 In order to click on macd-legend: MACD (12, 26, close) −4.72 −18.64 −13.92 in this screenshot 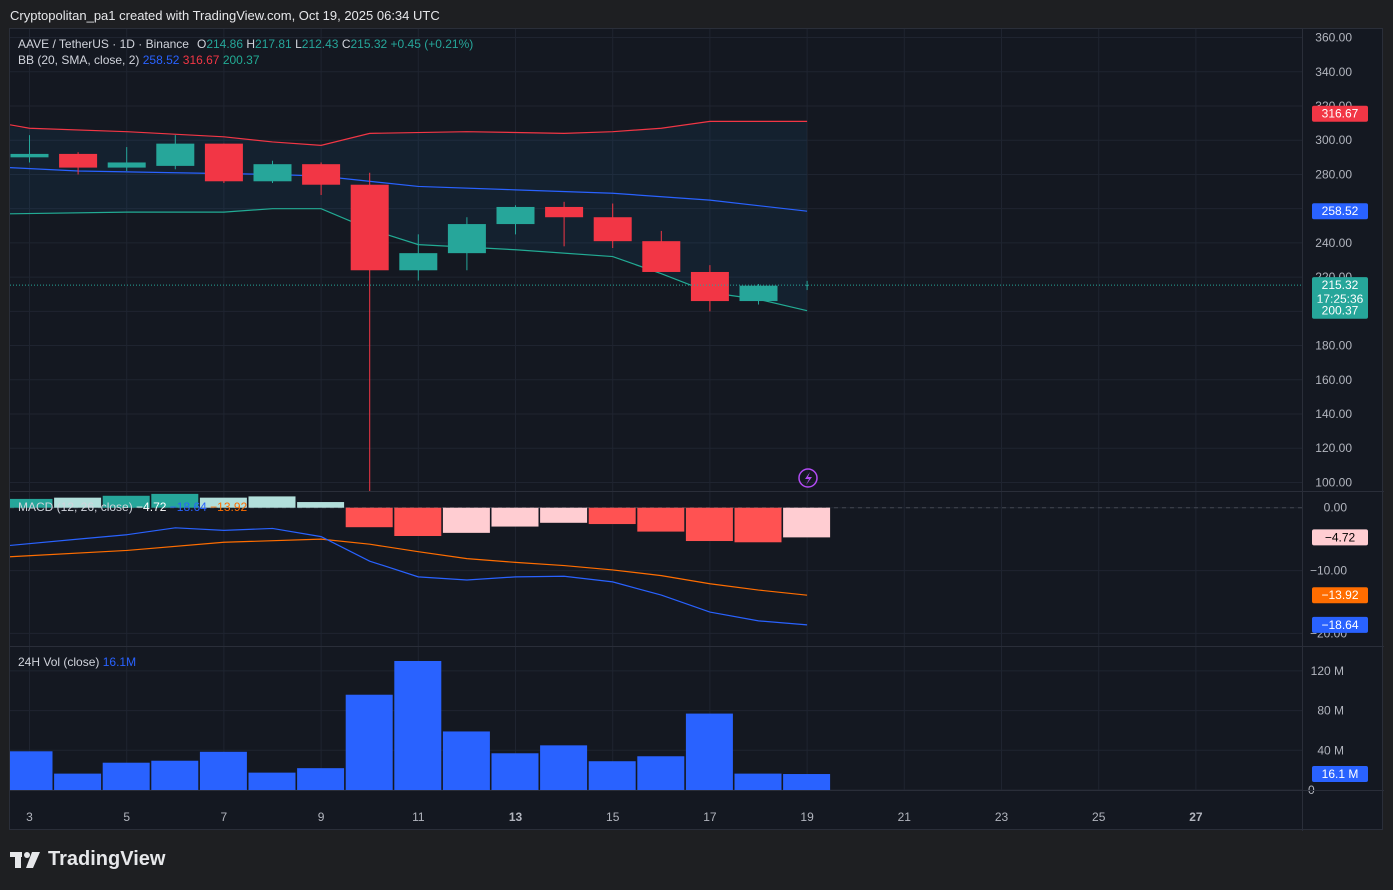, I will do `click(132, 507)`.